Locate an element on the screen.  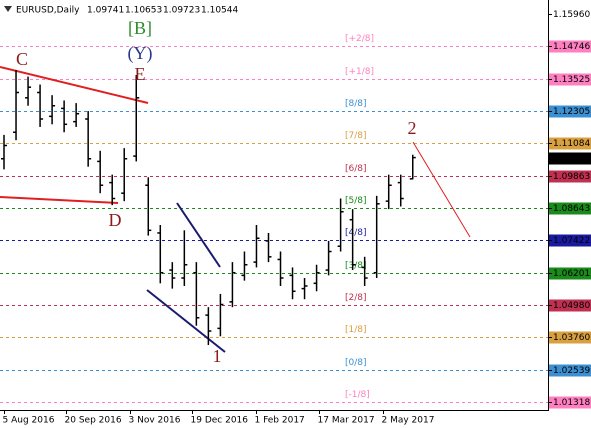
level-name: [8/8] is located at coordinates (356, 104).